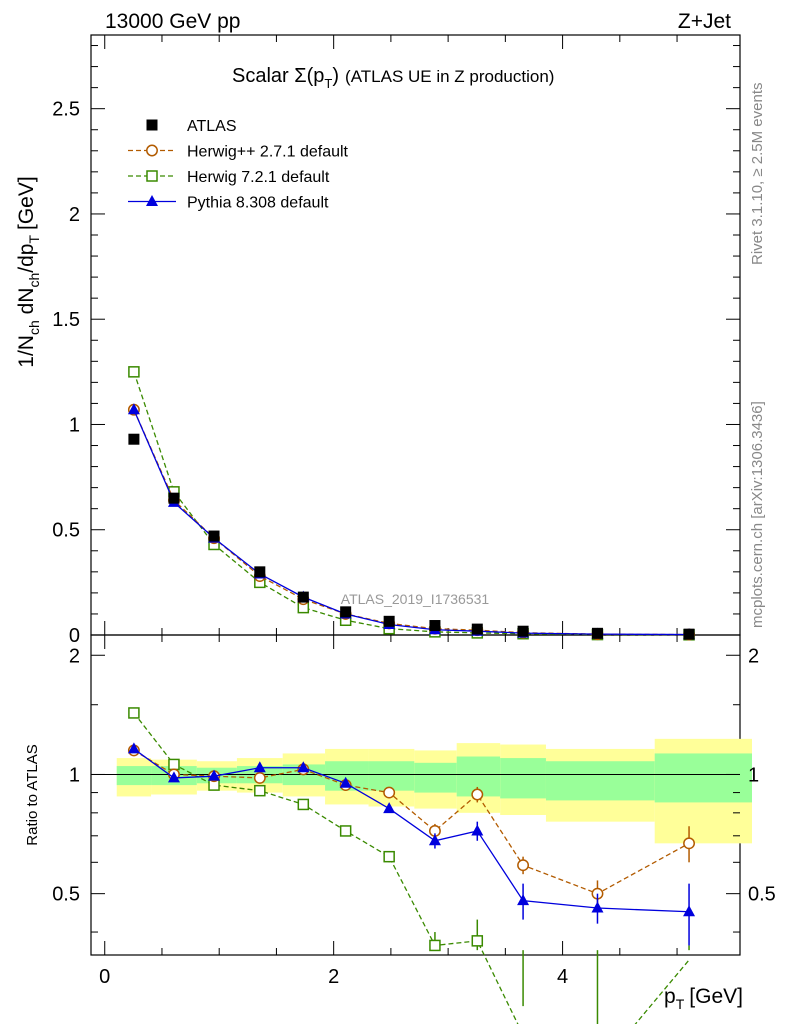 Image resolution: width=786 pixels, height=1029 pixels. I want to click on y-tick-label: 2.5, so click(66, 110).